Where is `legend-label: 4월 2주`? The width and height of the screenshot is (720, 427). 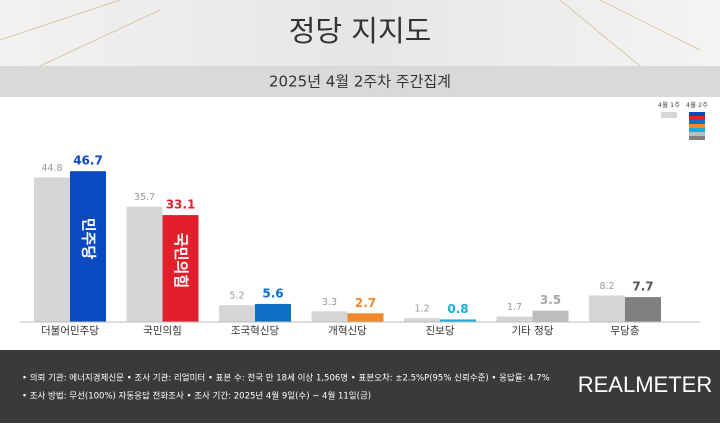
legend-label: 4월 2주 is located at coordinates (697, 104).